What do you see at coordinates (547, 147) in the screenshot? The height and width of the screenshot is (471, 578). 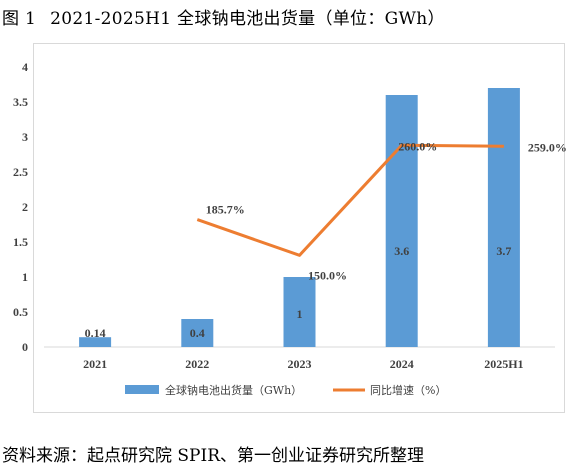 I see `line-data-label: 259.0%` at bounding box center [547, 147].